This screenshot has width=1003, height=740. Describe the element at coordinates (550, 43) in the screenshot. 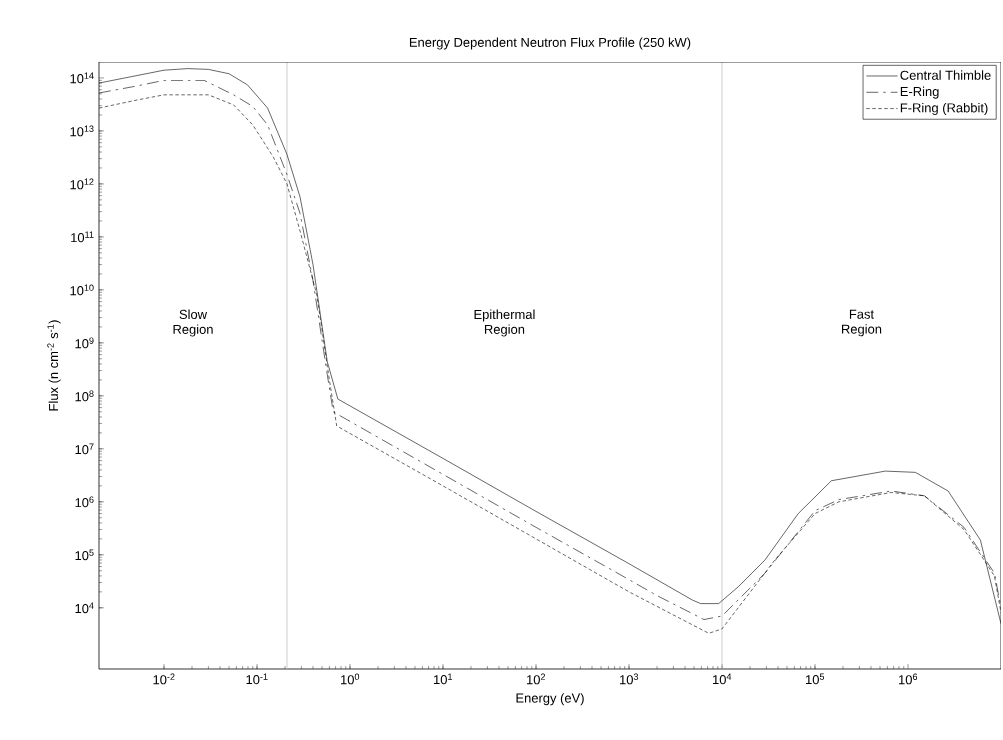

I see `chart-title: Energy Dependent Neutron Flux Profile (250 kW)` at that location.